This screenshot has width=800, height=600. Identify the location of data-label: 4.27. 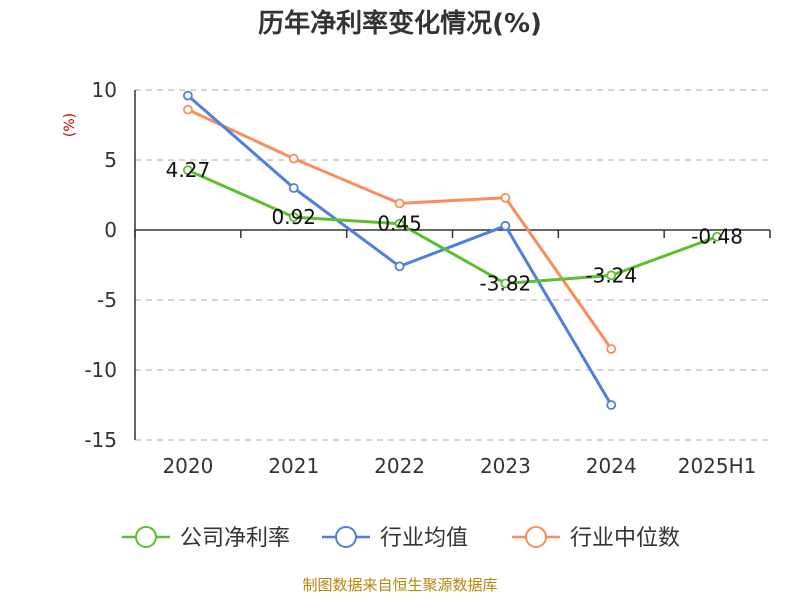
(188, 170).